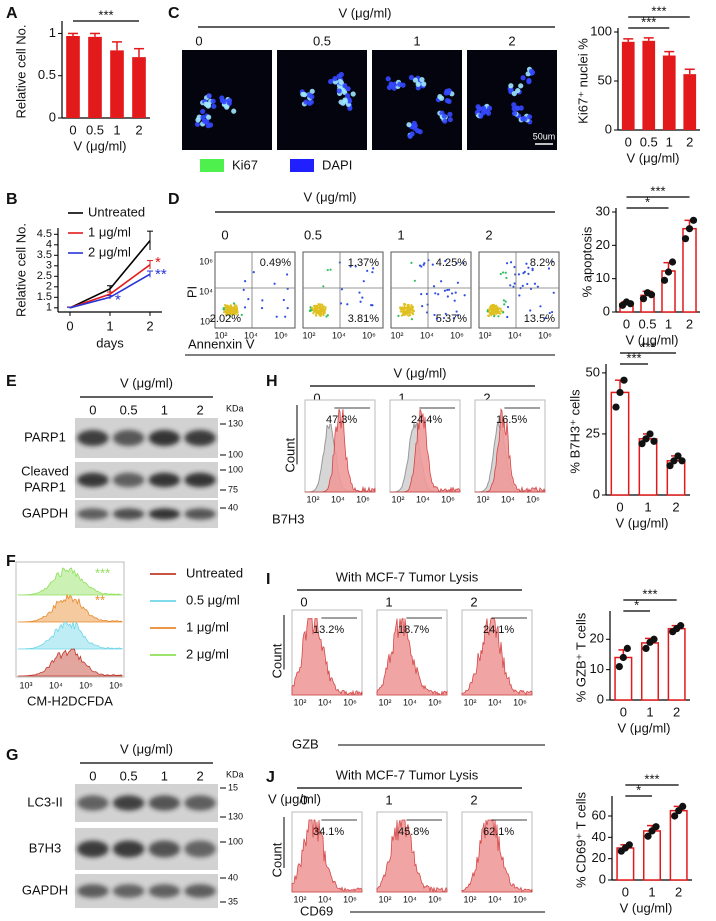 This screenshot has height=921, width=716. Describe the element at coordinates (363, 263) in the screenshot. I see `quadrant-percent: 1.37%` at that location.